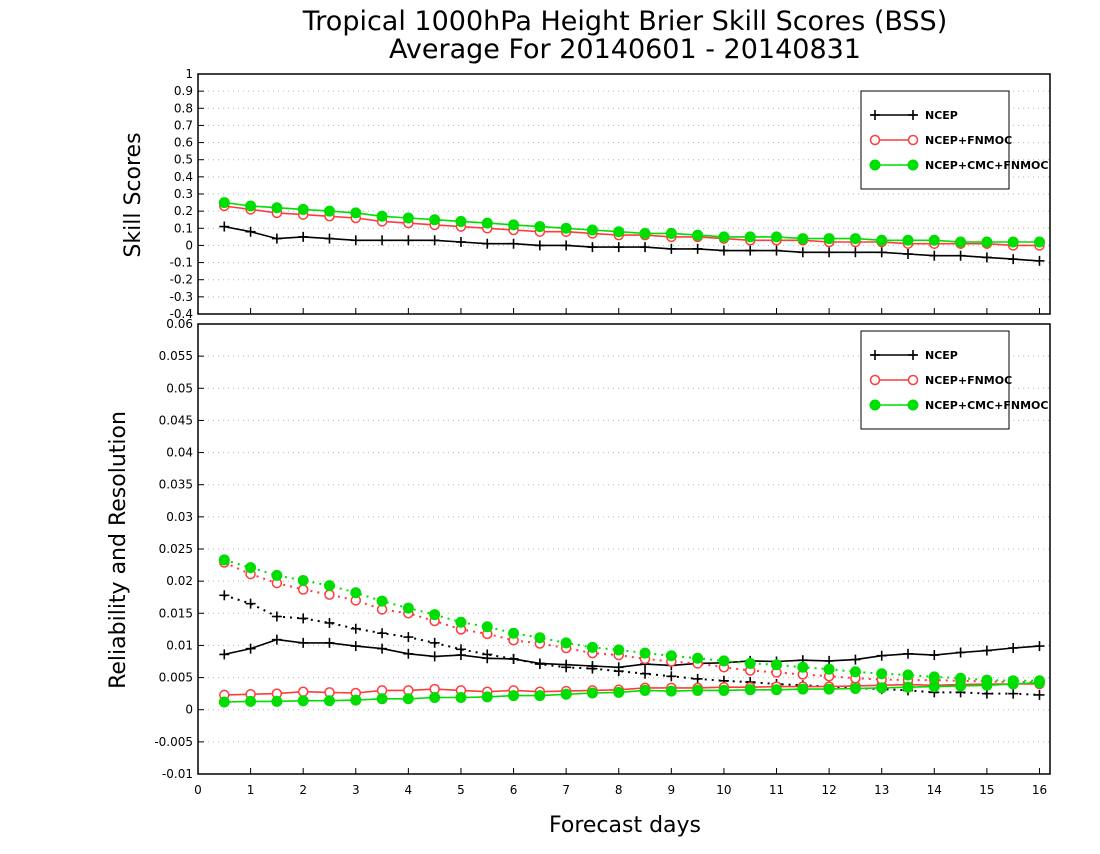 The height and width of the screenshot is (854, 1100). Describe the element at coordinates (183, 91) in the screenshot. I see `y-tick-label: 0.9` at that location.